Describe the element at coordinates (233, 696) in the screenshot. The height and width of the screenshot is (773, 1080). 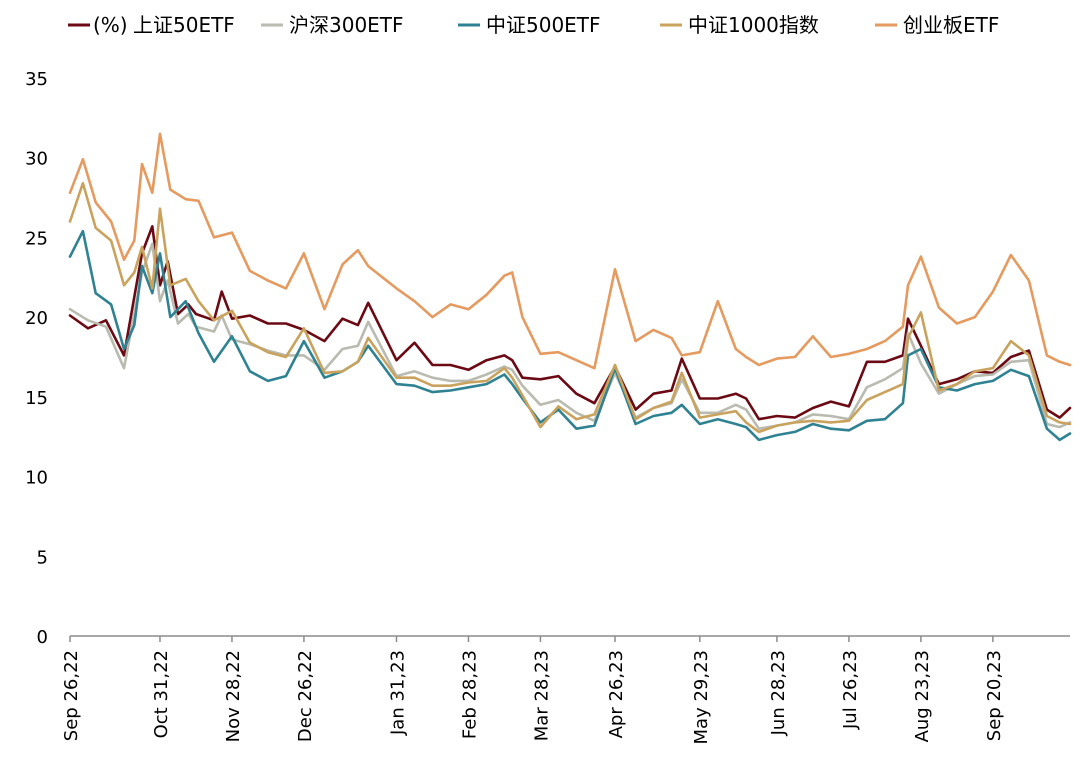
I see `x-tick-label: Nov 28,22` at that location.